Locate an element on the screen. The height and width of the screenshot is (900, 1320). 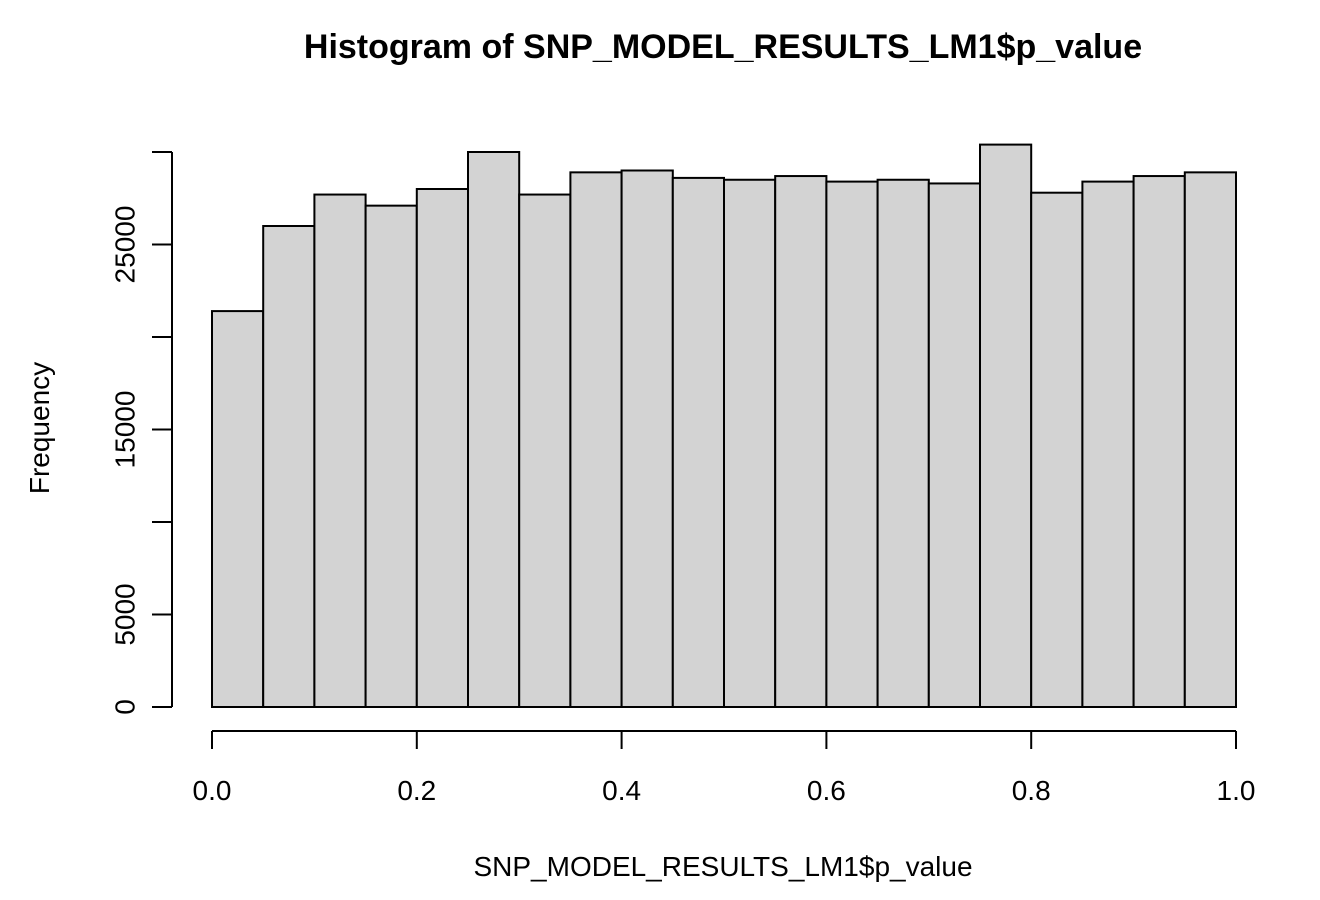
x-axis-label: SNP_MODEL_RESULTS_LM1$p_value is located at coordinates (722, 866).